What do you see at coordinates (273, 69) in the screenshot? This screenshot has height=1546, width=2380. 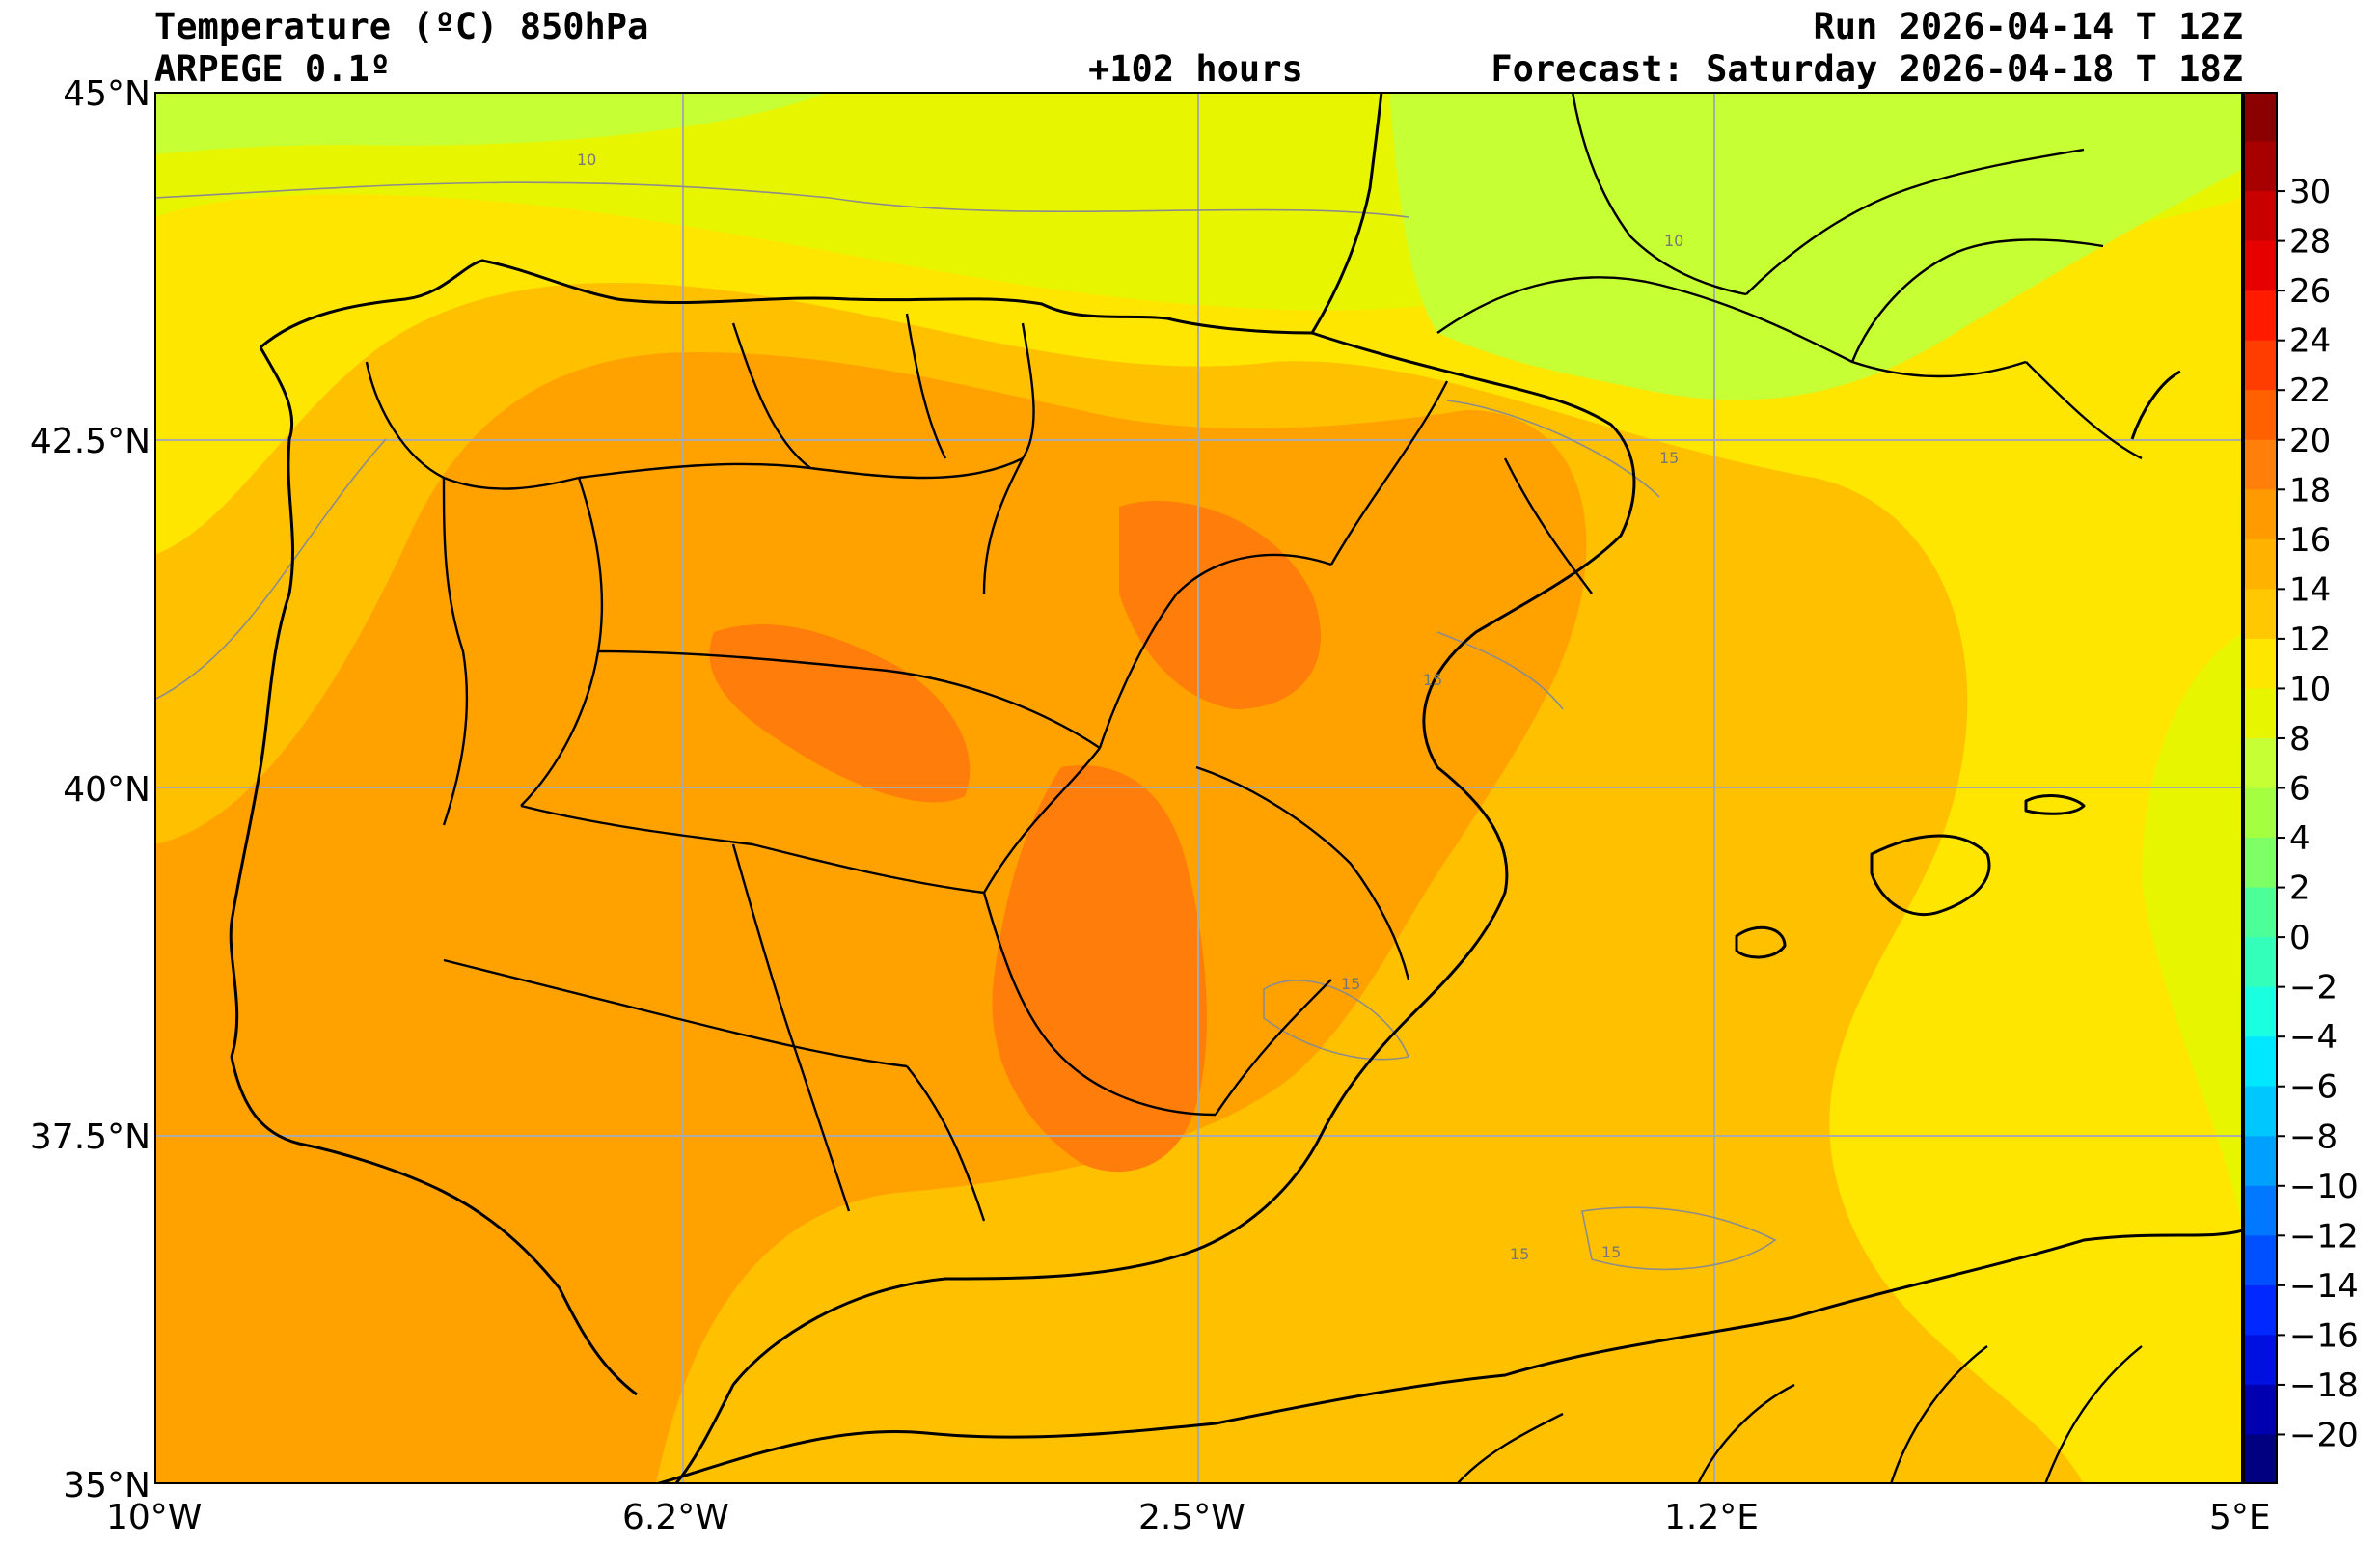 I see `model-name: ARPEGE 0.1º` at bounding box center [273, 69].